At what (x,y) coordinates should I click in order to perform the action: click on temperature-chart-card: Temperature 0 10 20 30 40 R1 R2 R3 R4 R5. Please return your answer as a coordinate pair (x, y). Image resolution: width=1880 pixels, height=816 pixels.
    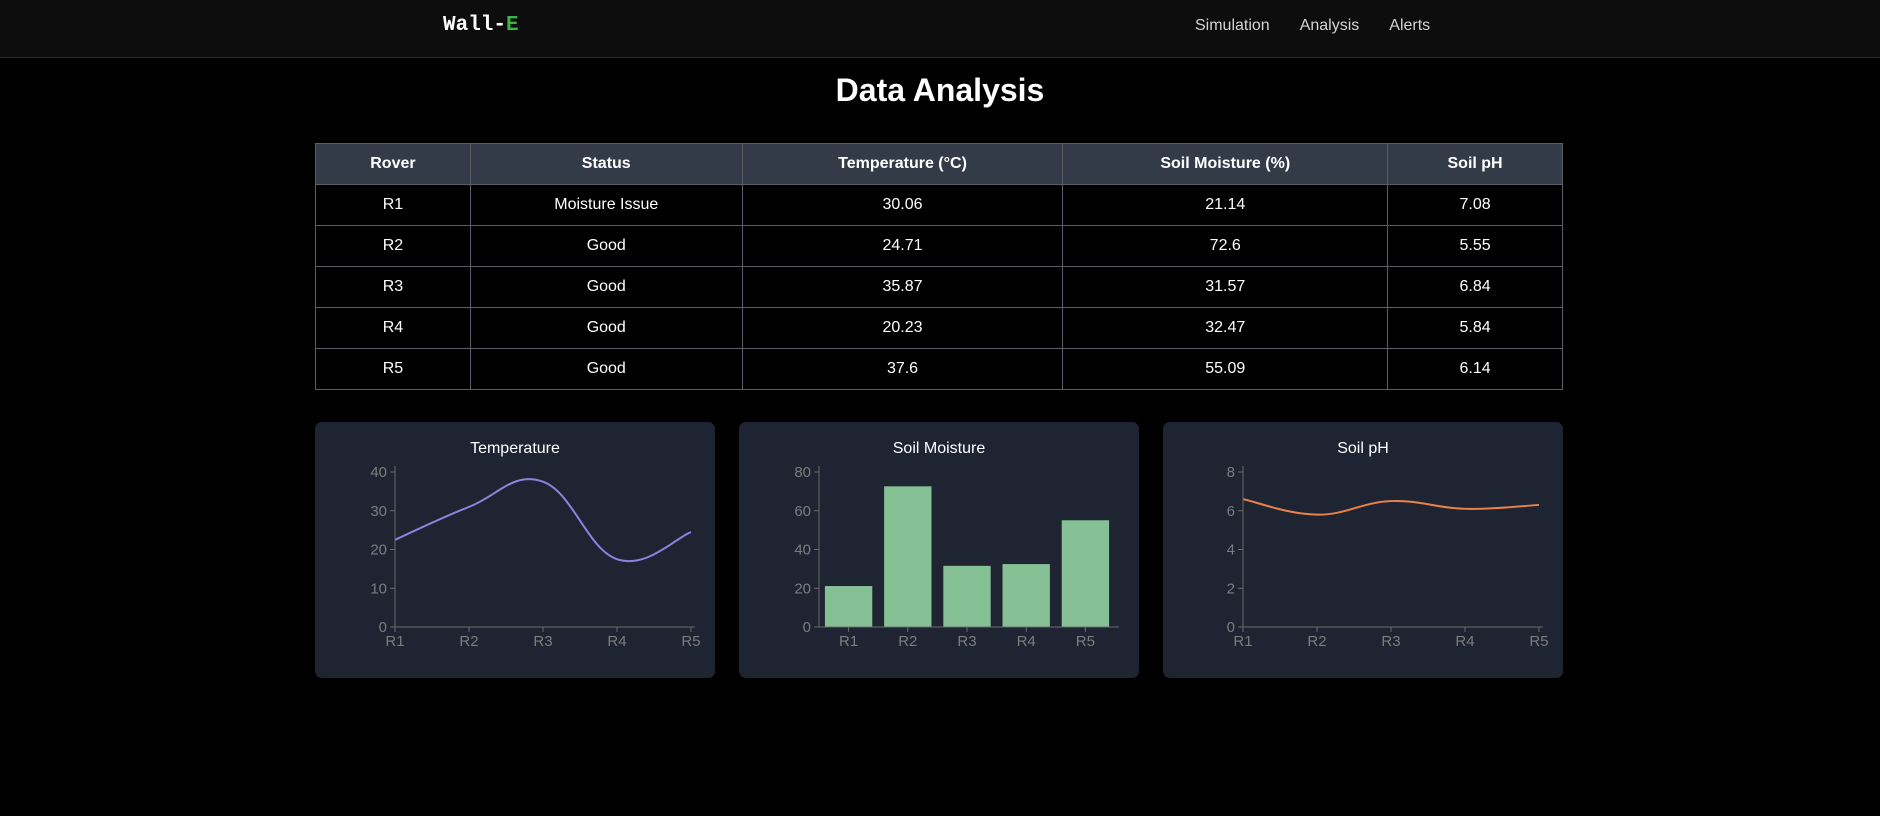
    Looking at the image, I should click on (515, 550).